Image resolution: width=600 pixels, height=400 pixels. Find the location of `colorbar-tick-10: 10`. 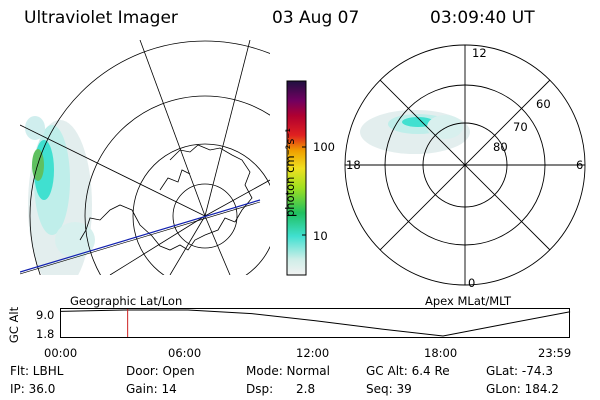

colorbar-tick-10: 10 is located at coordinates (320, 236).